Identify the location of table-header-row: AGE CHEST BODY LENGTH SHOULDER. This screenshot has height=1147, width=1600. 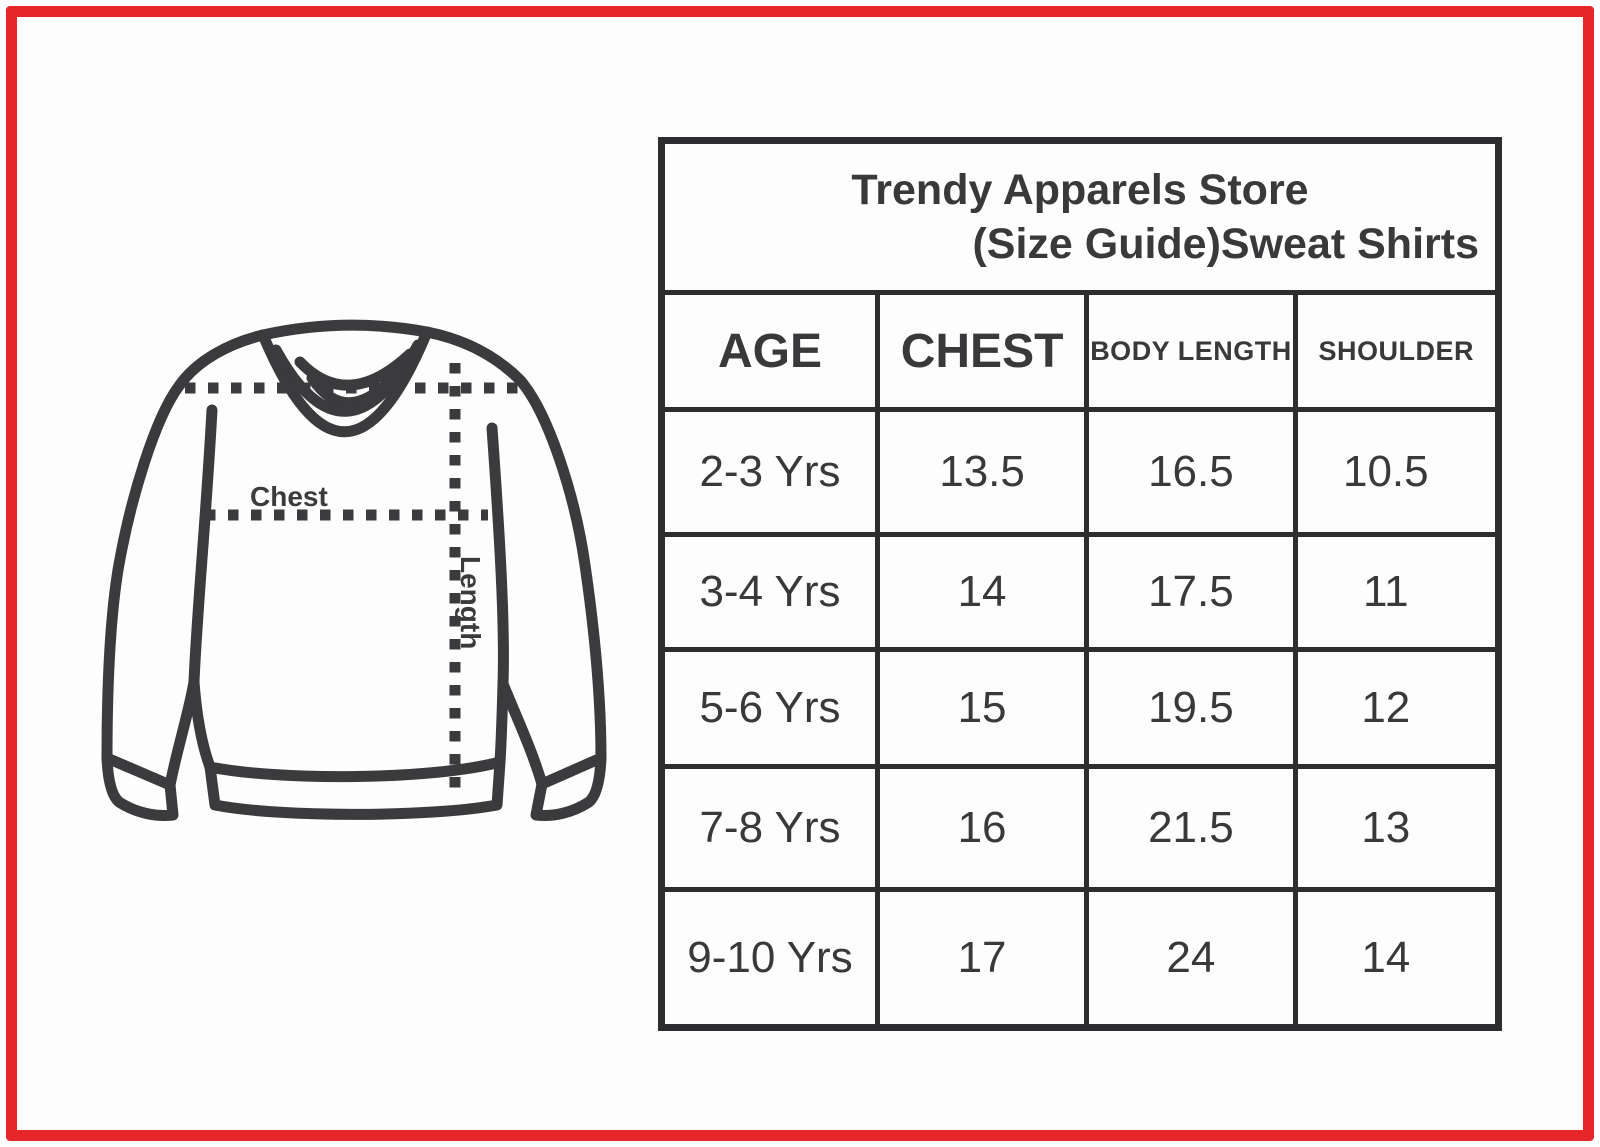
(1080, 351).